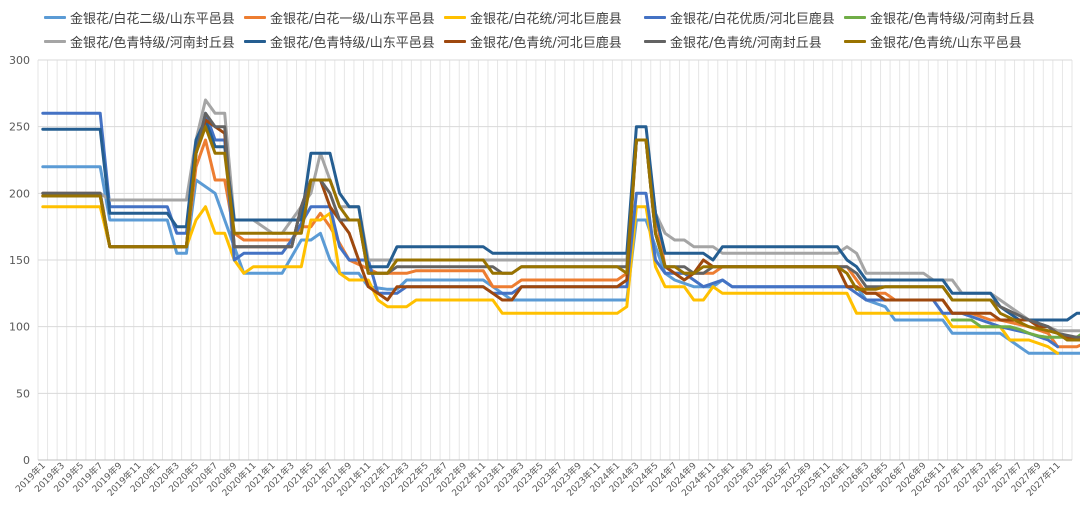  What do you see at coordinates (746, 43) in the screenshot?
I see `legend-label: 金银花/色青统/河南封丘县` at bounding box center [746, 43].